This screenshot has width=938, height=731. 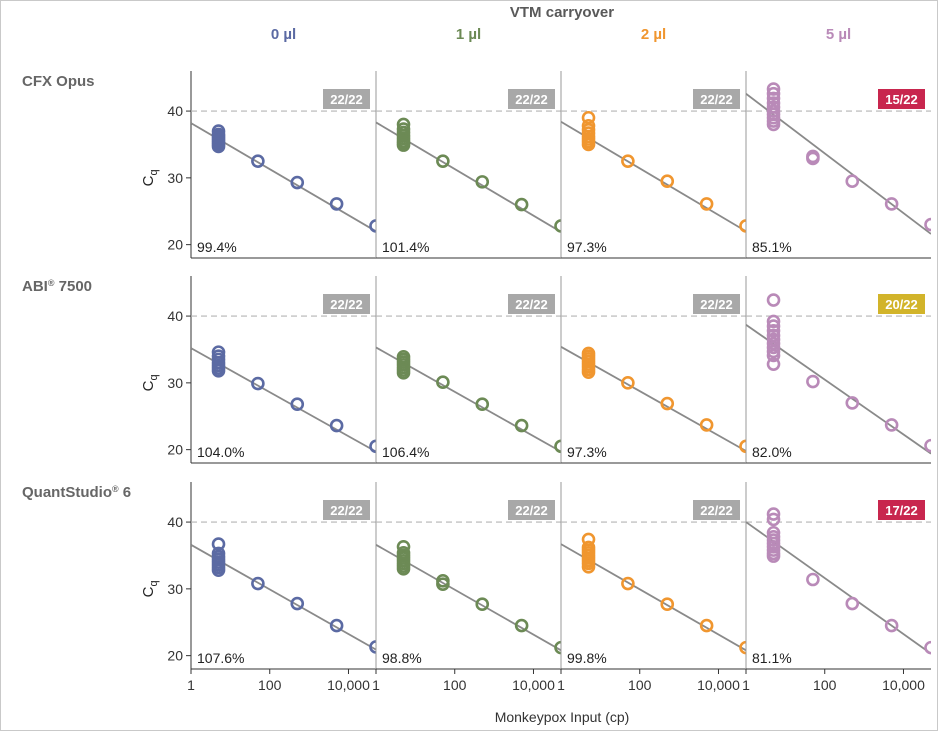 I want to click on efficiency-label: 99.8%, so click(x=587, y=658).